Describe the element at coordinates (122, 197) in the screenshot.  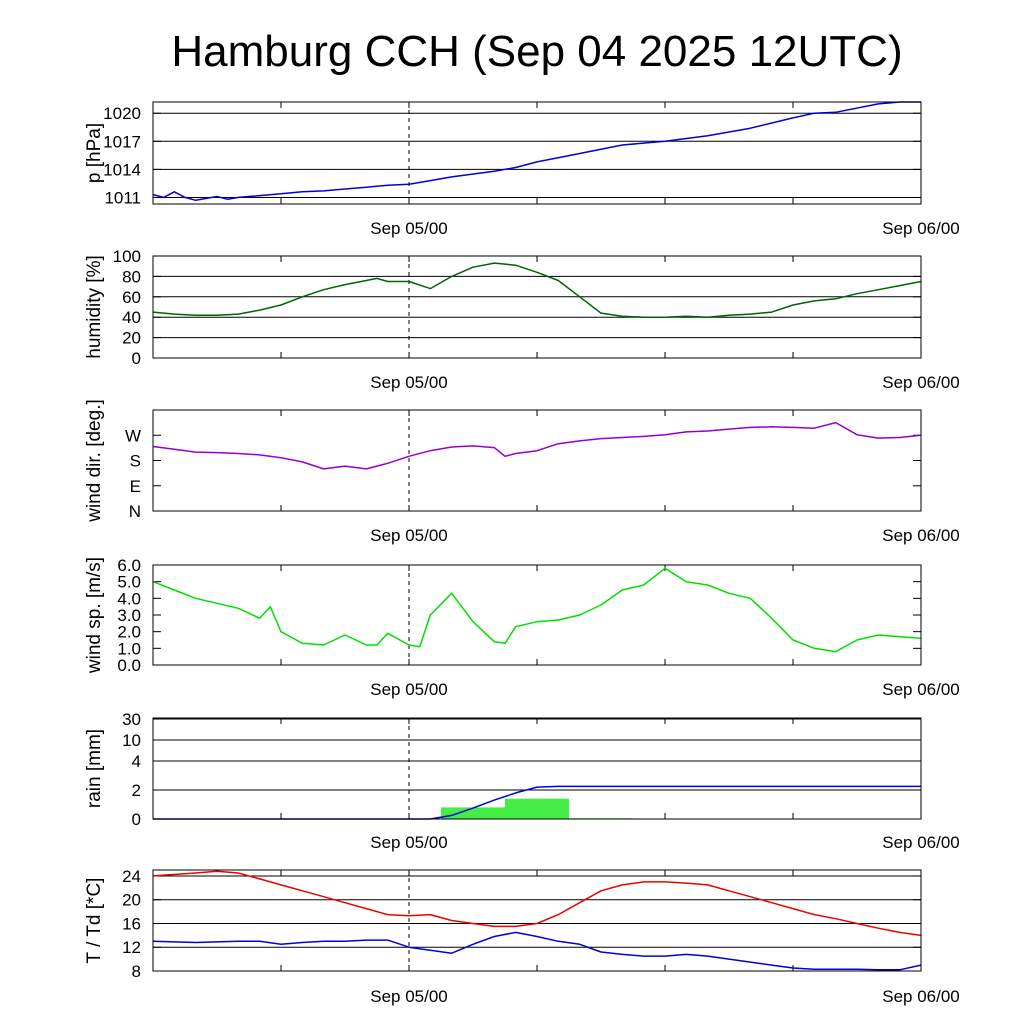
I see `y-tick-label: 1011` at that location.